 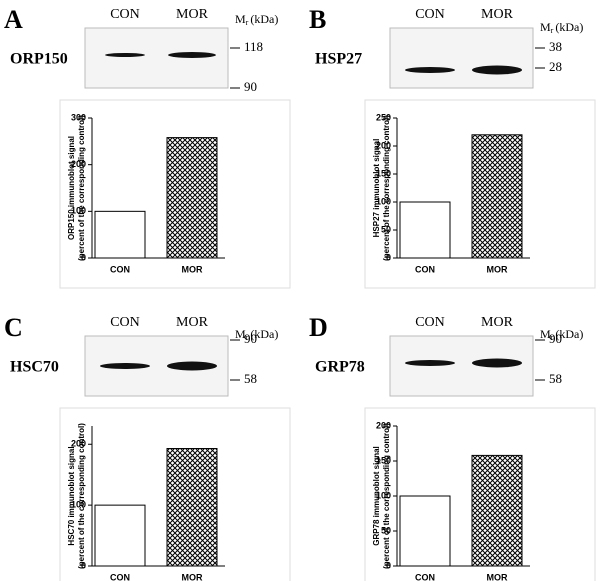 What do you see at coordinates (13, 327) in the screenshot?
I see `panel-letter: C` at bounding box center [13, 327].